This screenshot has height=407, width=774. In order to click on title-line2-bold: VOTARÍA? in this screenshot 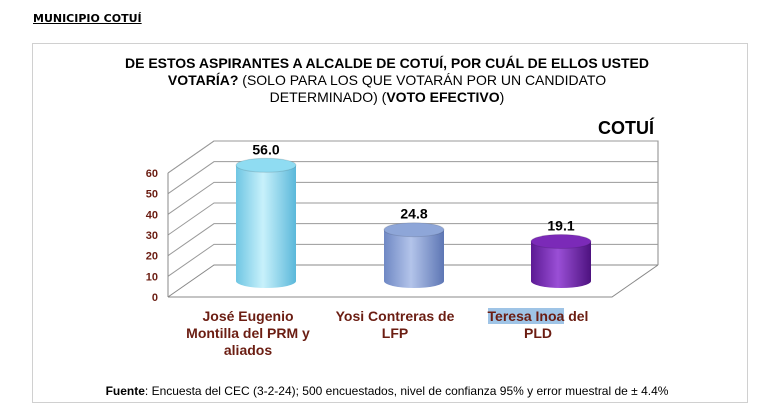, I will do `click(203, 80)`.